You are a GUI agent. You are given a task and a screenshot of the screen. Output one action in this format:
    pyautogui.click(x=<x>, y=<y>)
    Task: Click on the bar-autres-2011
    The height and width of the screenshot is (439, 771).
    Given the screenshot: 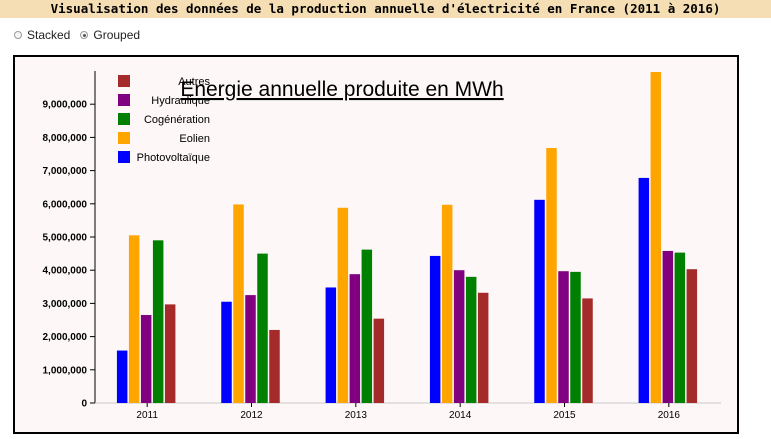 What is the action you would take?
    pyautogui.click(x=170, y=353)
    